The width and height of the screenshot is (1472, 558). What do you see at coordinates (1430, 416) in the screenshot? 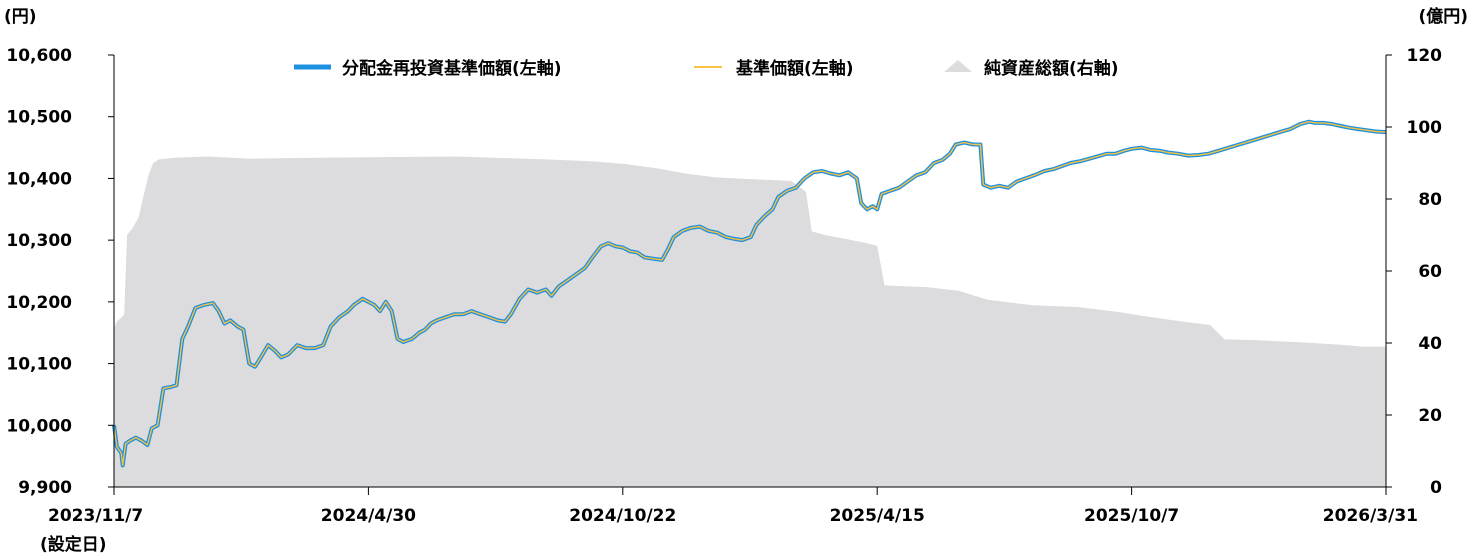
I see `right-tick-label: 20` at bounding box center [1430, 416].